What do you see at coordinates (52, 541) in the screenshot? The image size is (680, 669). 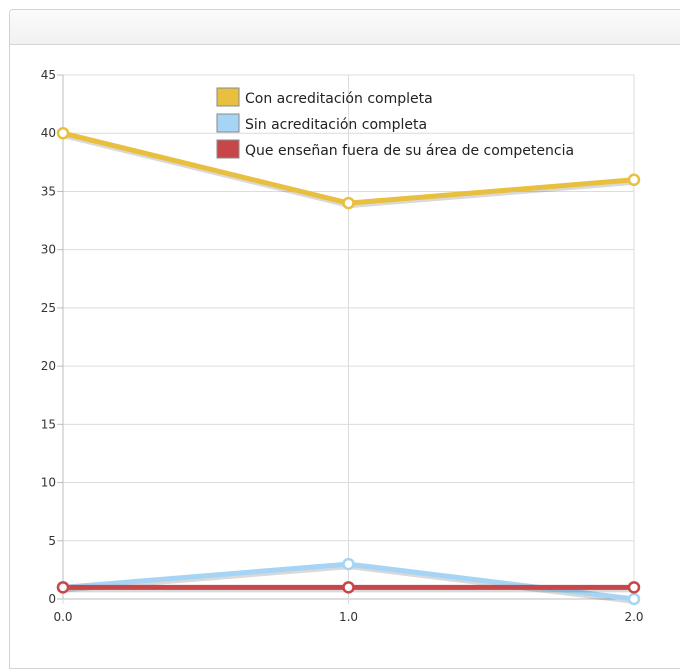 I see `y-tick-label: 5` at bounding box center [52, 541].